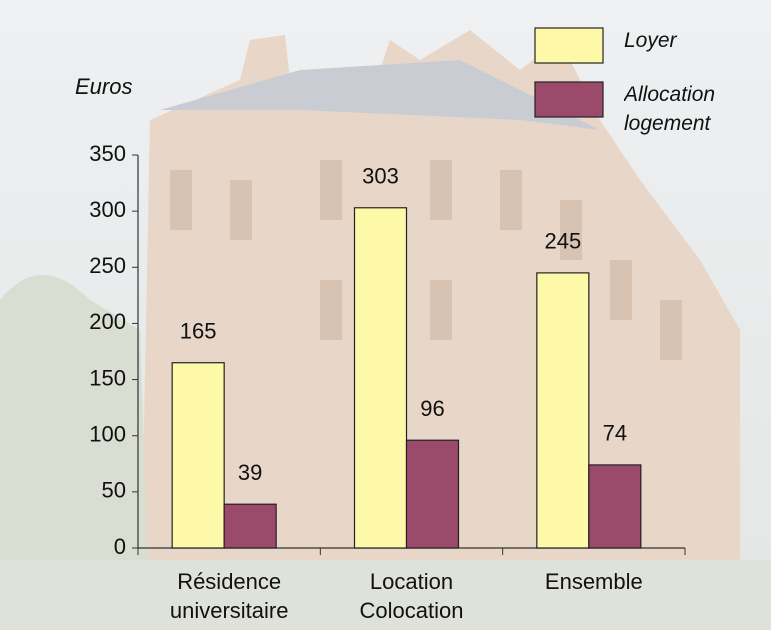 This screenshot has height=630, width=771. What do you see at coordinates (594, 581) in the screenshot?
I see `x-tick-label: Ensemble` at bounding box center [594, 581].